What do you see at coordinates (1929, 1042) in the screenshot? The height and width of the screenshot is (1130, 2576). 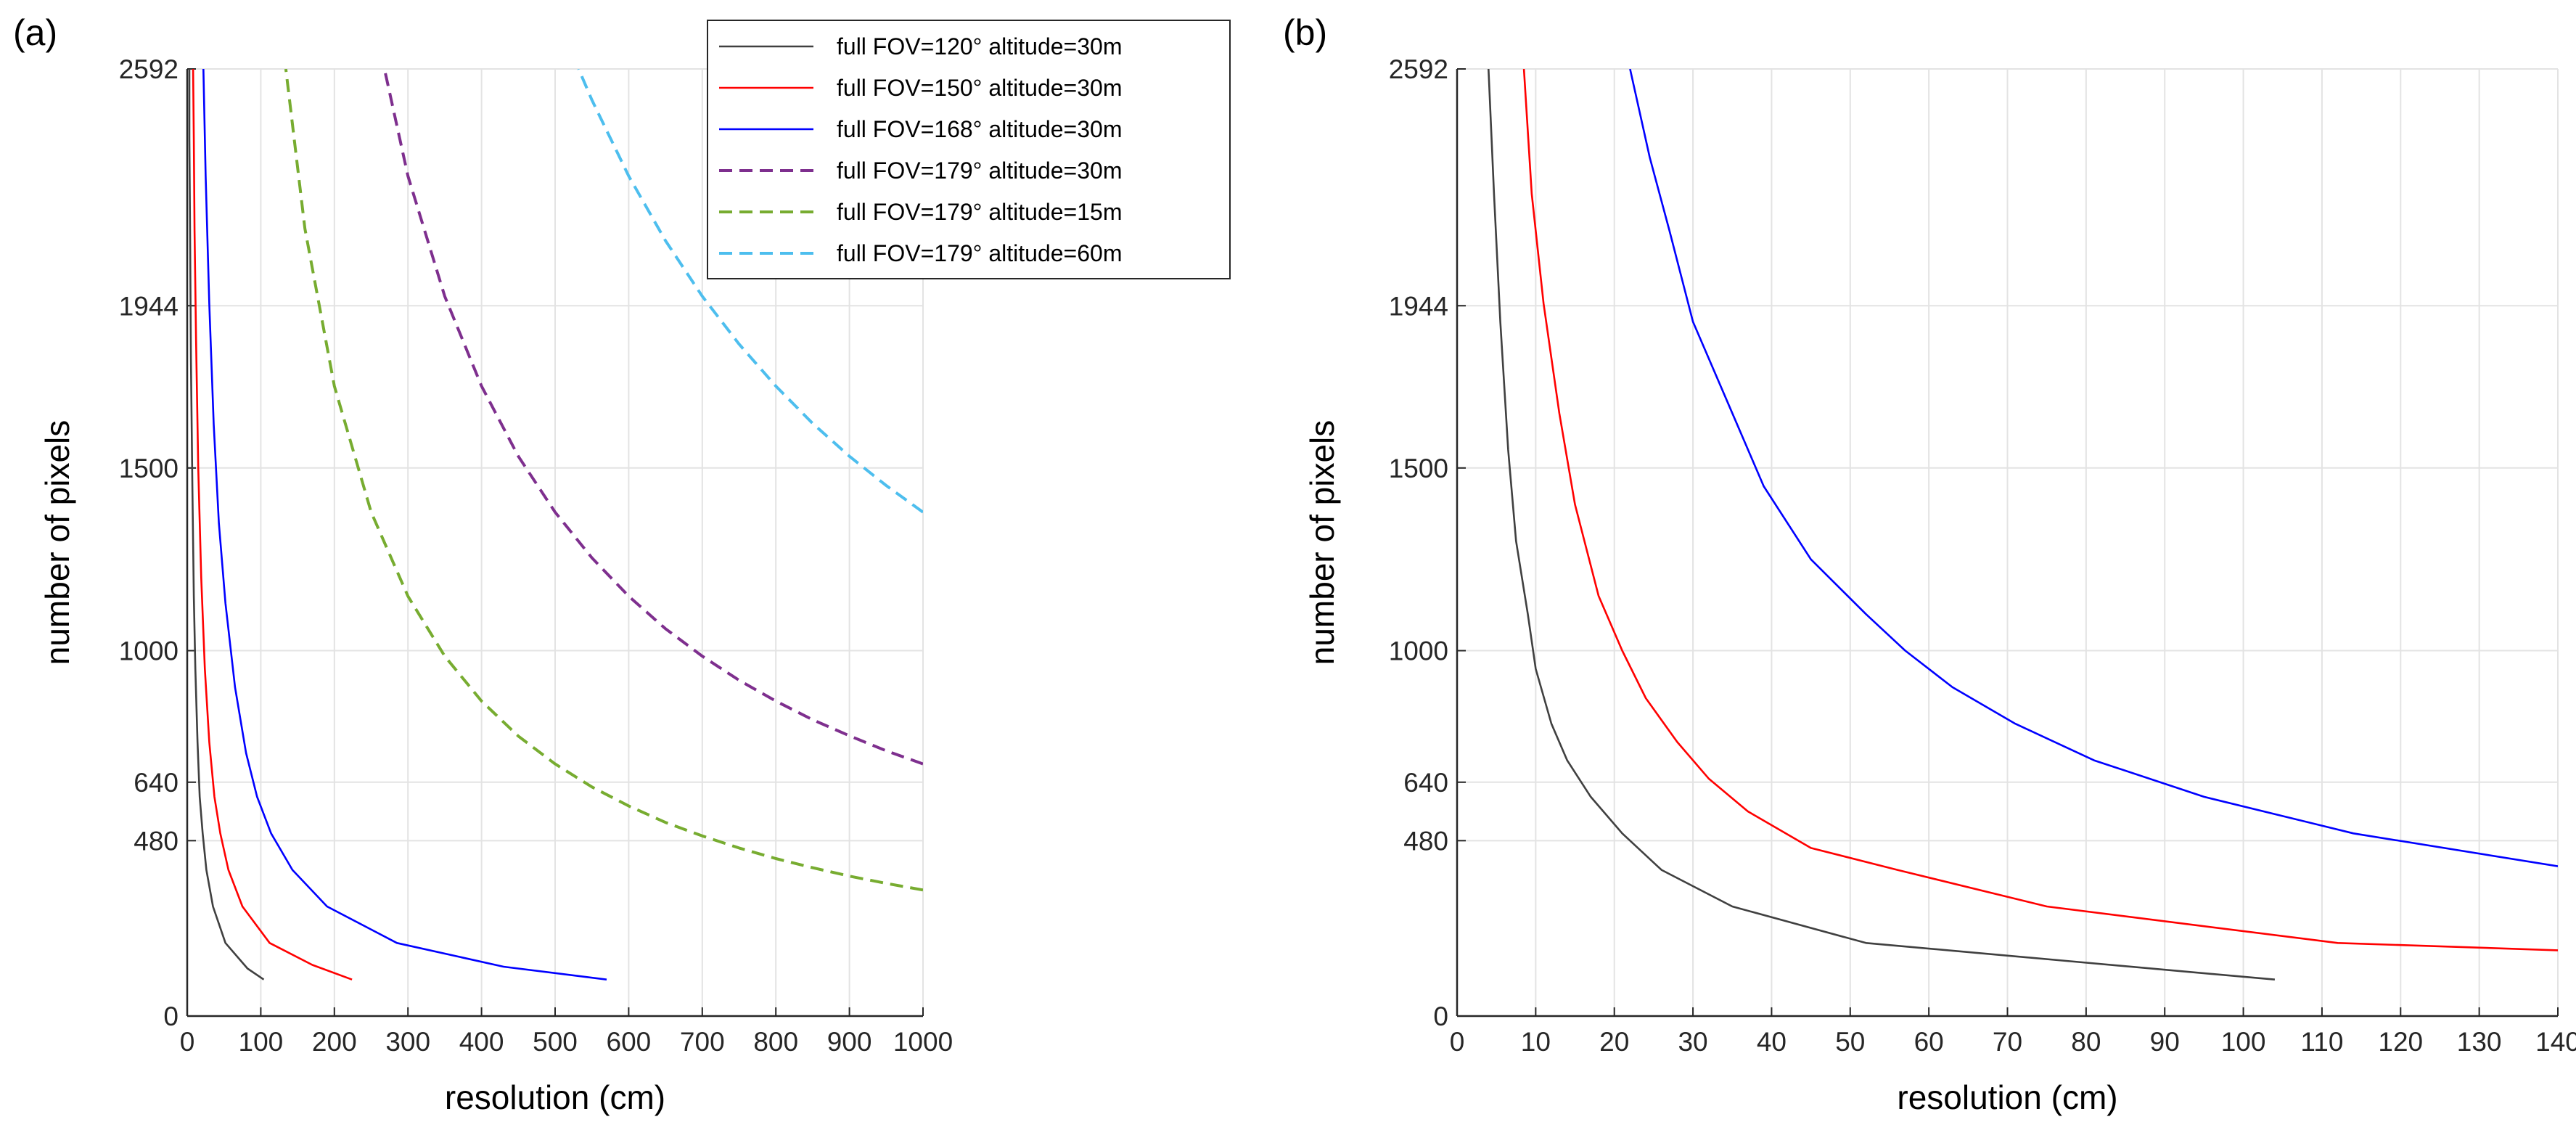 I see `x-tick-label: 60` at bounding box center [1929, 1042].